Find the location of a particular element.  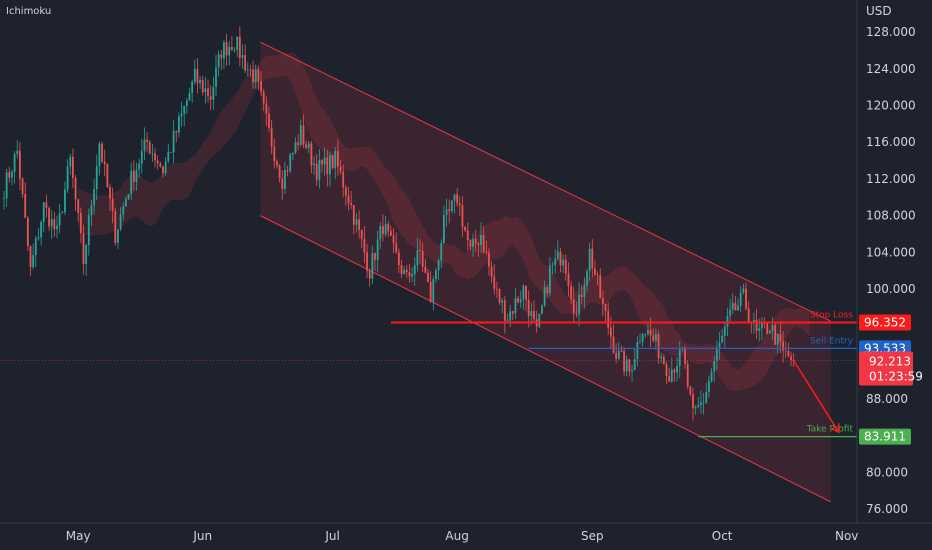

indicator-legend: Ichimoku is located at coordinates (29, 11).